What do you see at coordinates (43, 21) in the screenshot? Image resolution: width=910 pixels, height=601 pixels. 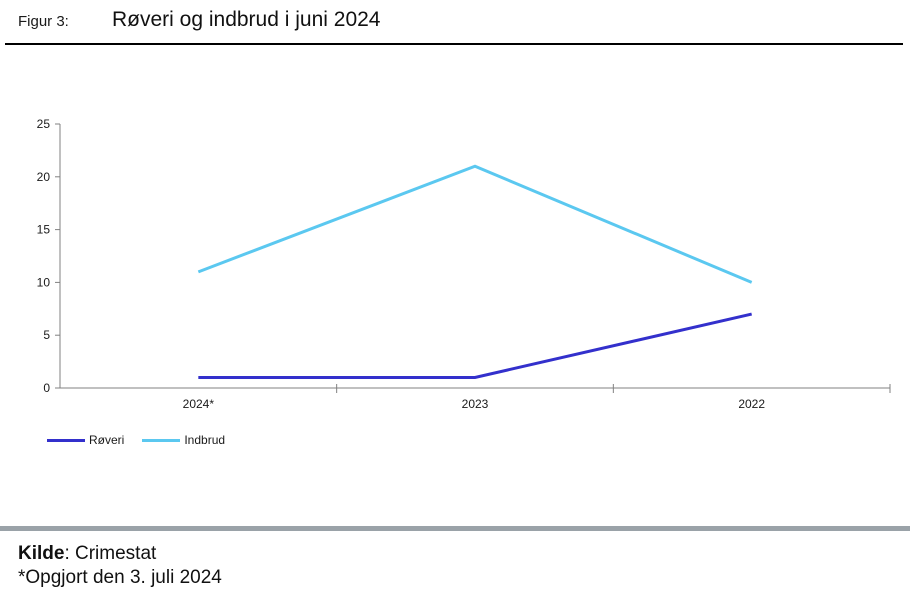 I see `figure-number-label: Figur 3:` at bounding box center [43, 21].